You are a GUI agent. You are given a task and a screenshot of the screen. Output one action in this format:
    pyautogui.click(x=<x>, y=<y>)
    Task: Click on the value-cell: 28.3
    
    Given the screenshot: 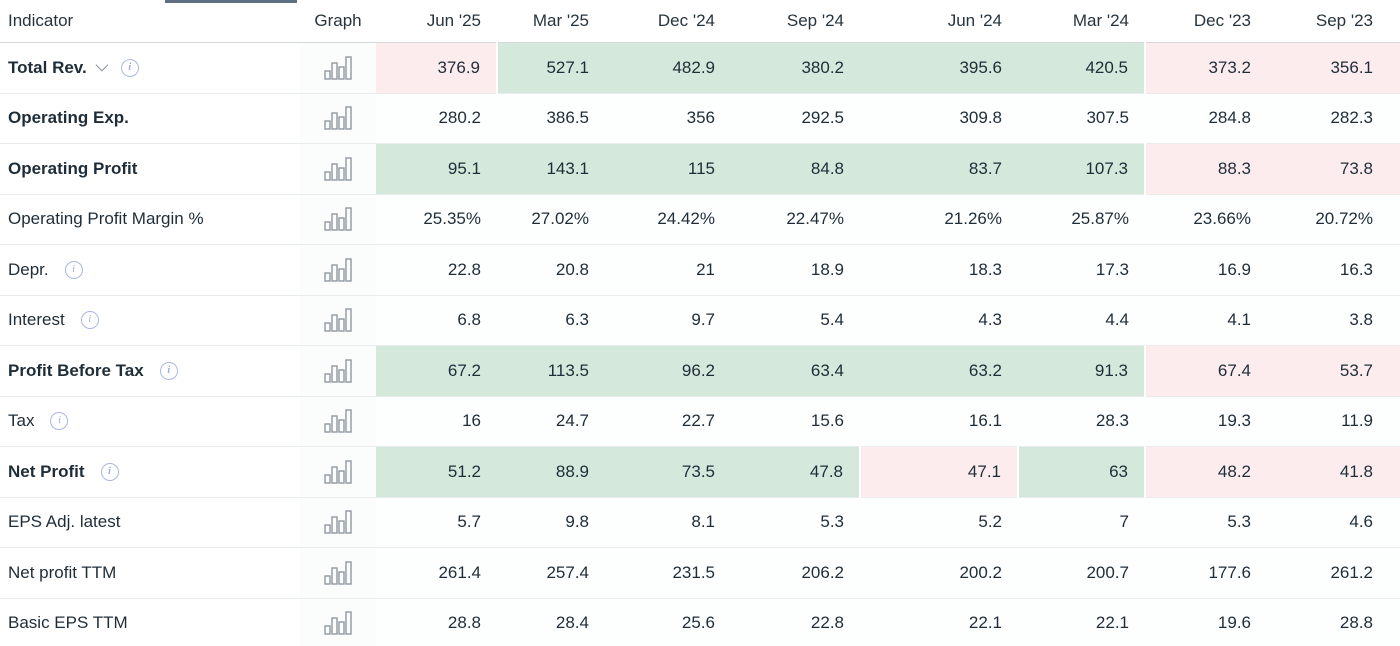 What is the action you would take?
    pyautogui.click(x=1081, y=421)
    